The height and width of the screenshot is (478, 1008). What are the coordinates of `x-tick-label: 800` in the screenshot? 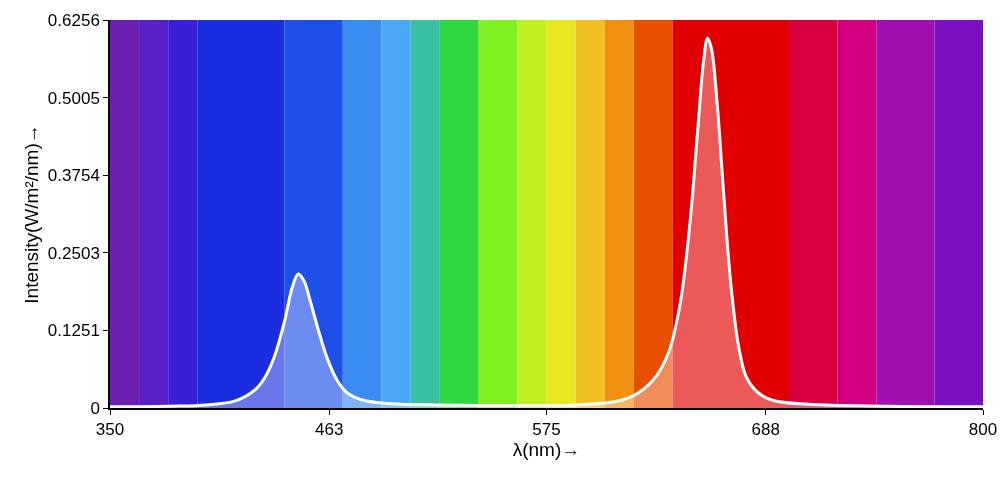 It's located at (983, 430).